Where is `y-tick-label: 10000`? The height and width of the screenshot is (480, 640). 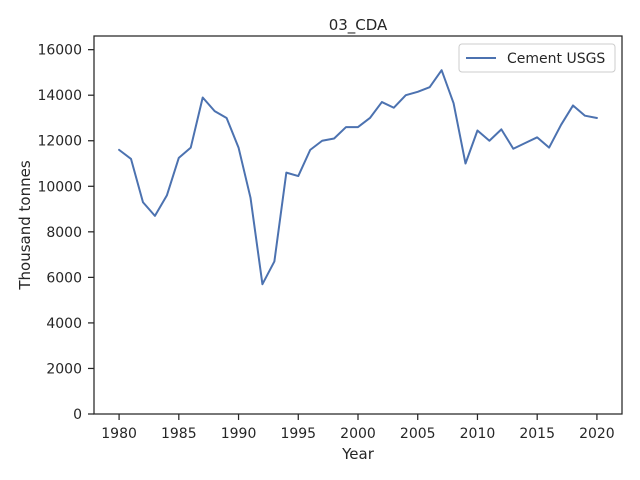 y-tick-label: 10000 is located at coordinates (59, 187).